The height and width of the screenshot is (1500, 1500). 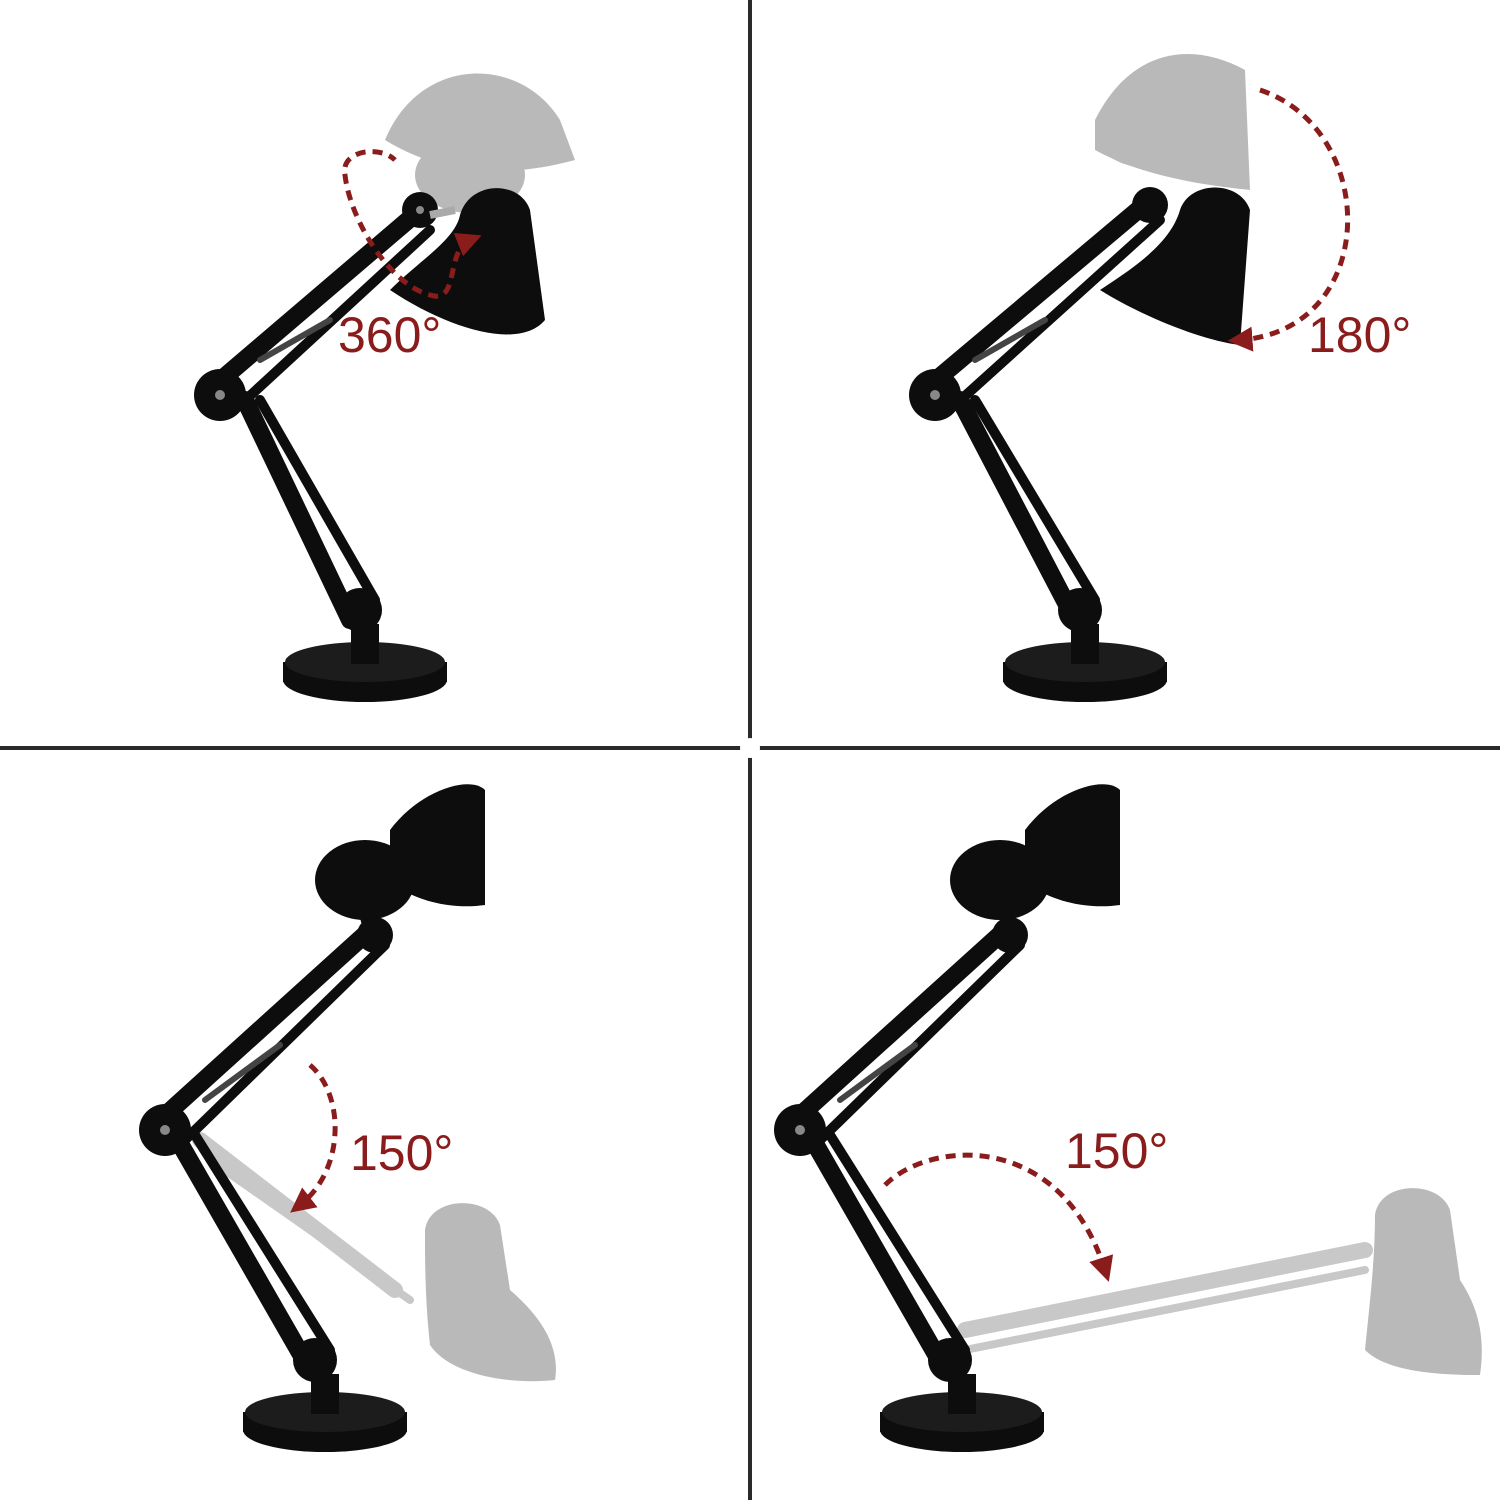 What do you see at coordinates (1359, 335) in the screenshot?
I see `angle-label: 180°` at bounding box center [1359, 335].